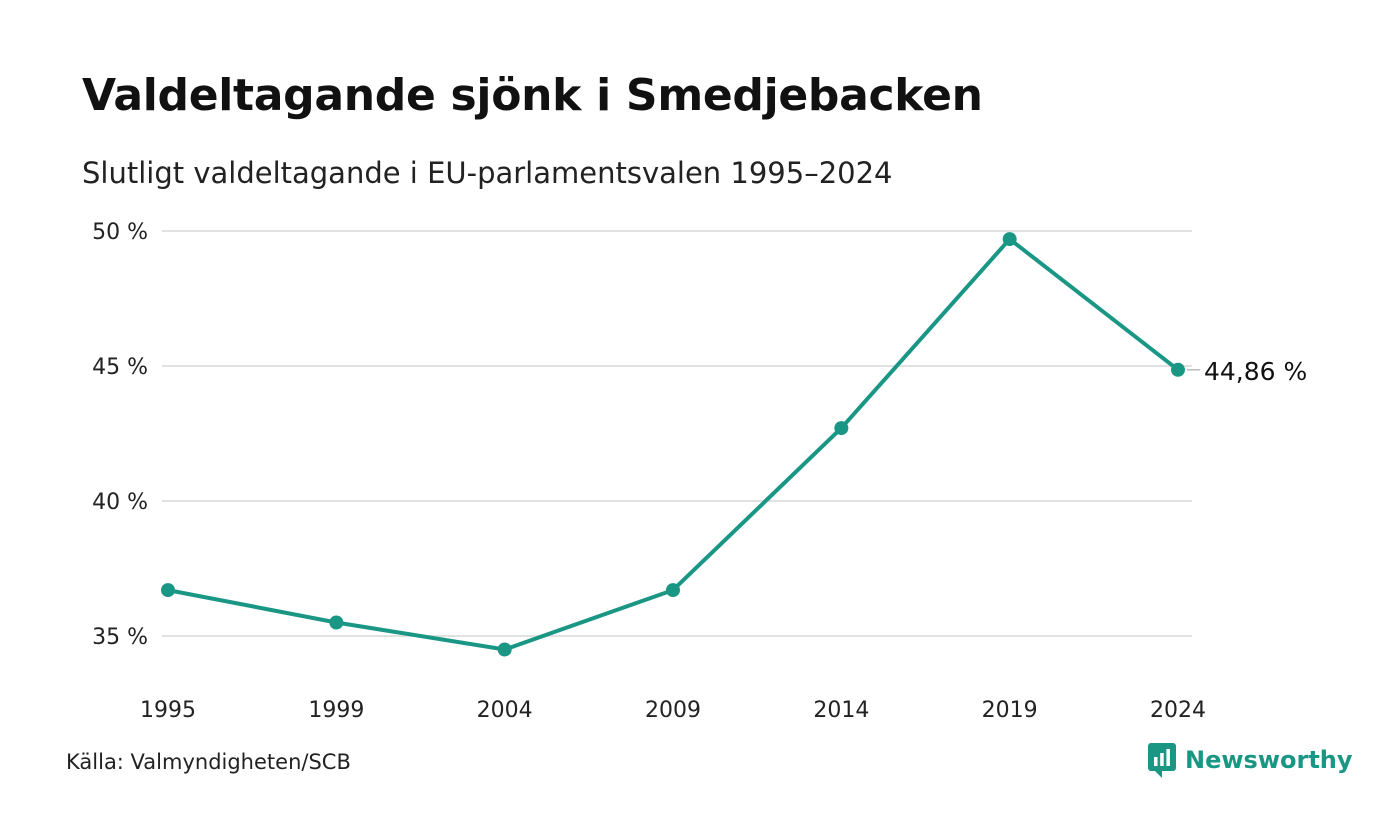 This screenshot has height=840, width=1400. What do you see at coordinates (841, 710) in the screenshot?
I see `x-tick-label: 2014` at bounding box center [841, 710].